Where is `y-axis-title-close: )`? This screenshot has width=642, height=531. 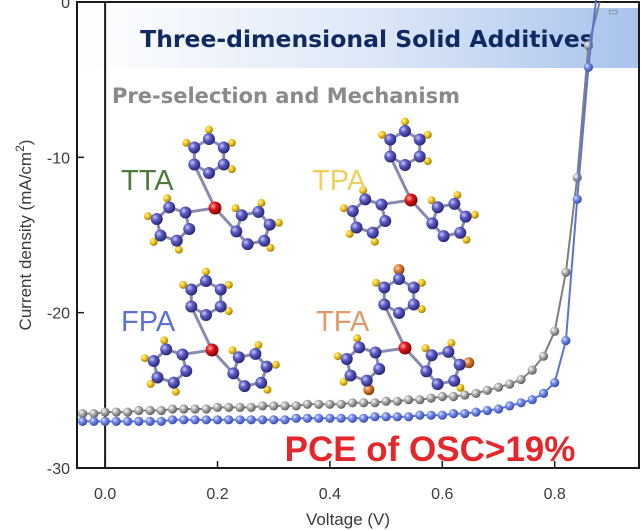
y-axis-title-close: ) is located at coordinates (25, 143).